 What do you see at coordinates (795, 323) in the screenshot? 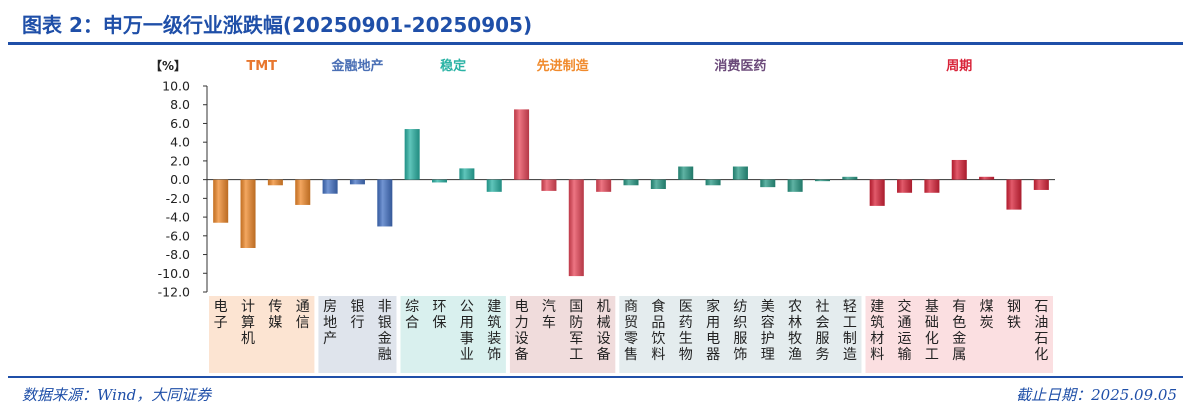
I see `category-label: 林` at bounding box center [795, 323].